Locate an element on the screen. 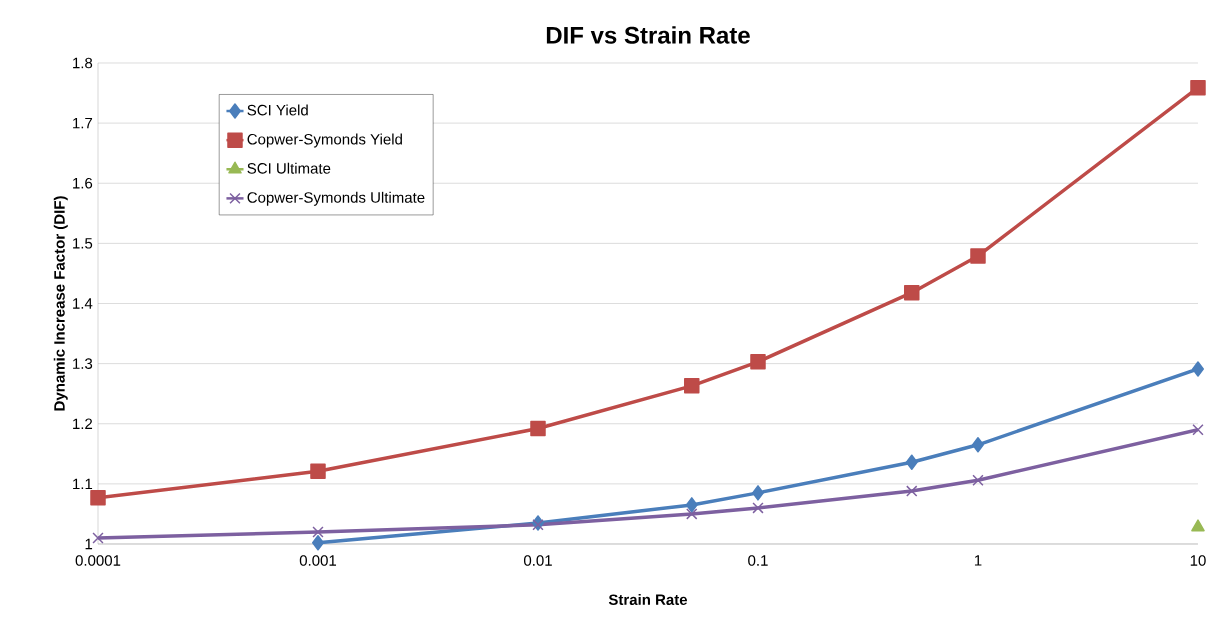 The height and width of the screenshot is (644, 1217). y-tick-label: 1.2 is located at coordinates (83, 423).